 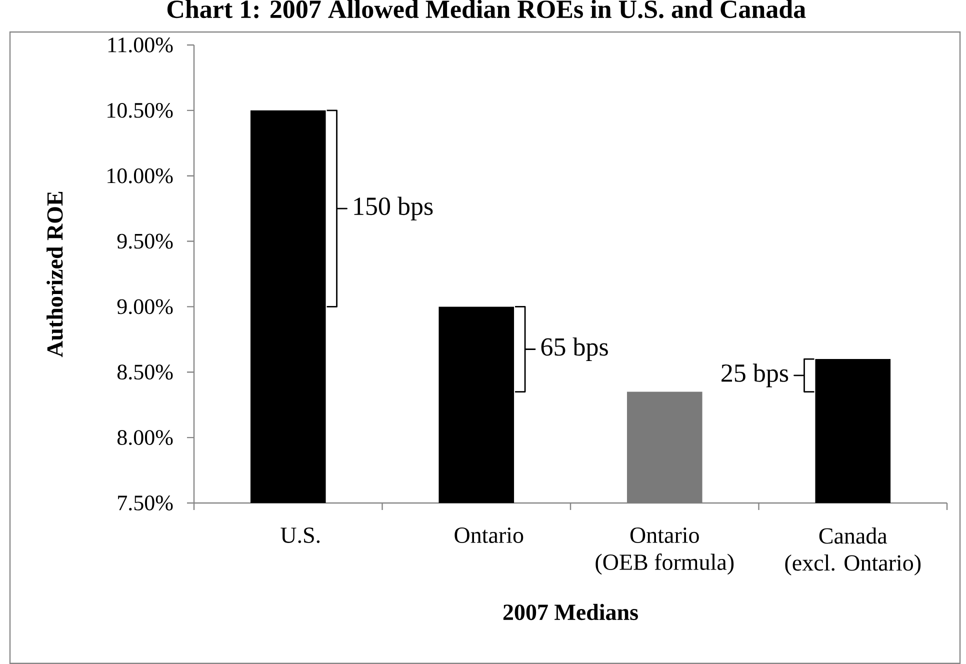 I want to click on y-tick-label: 10.50%, so click(x=140, y=110).